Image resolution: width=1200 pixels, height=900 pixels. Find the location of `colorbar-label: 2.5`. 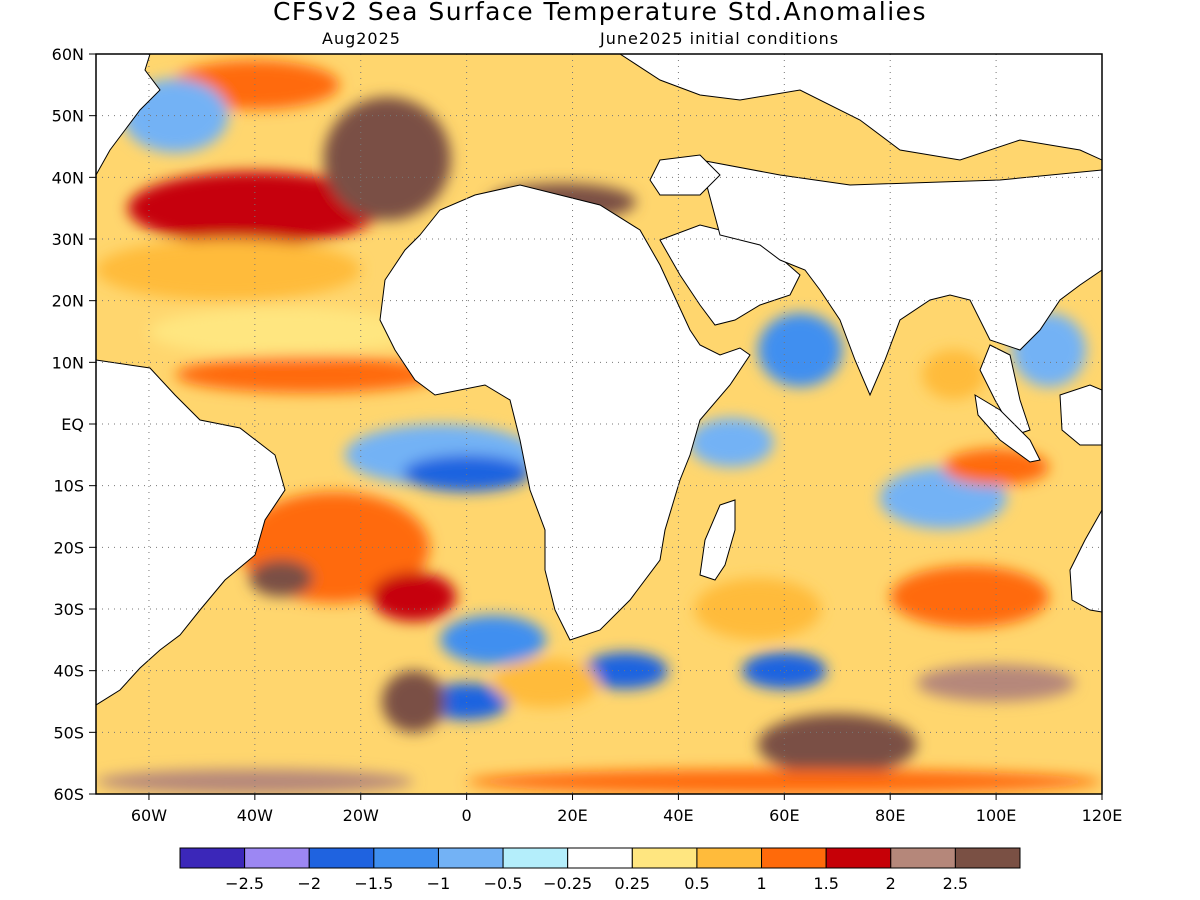

colorbar-label: 2.5 is located at coordinates (955, 883).